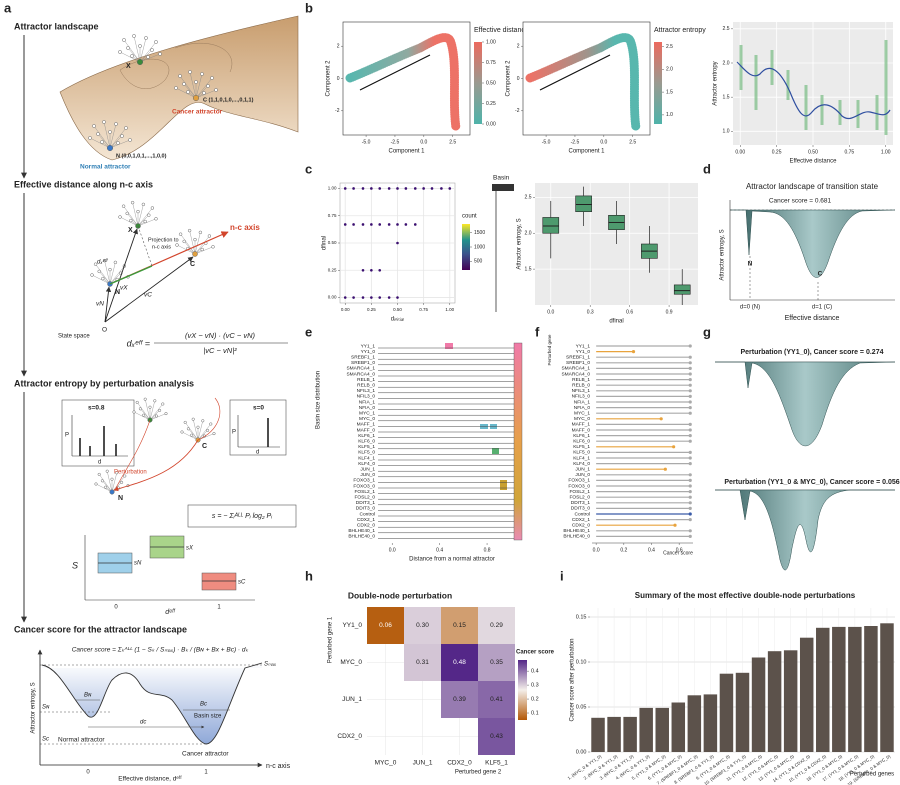 The image size is (900, 785). Describe the element at coordinates (578, 357) in the screenshot. I see `gene-label: SREBF1_1` at that location.